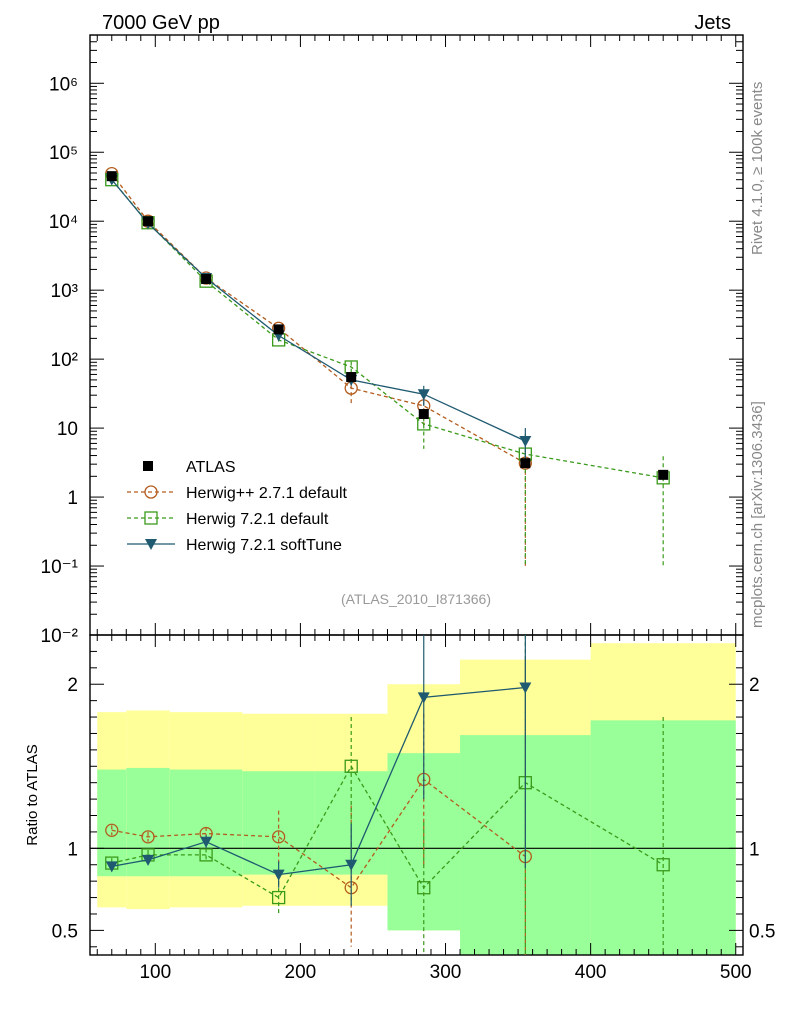  What do you see at coordinates (72, 498) in the screenshot?
I see `y-tick-label: 1` at bounding box center [72, 498].